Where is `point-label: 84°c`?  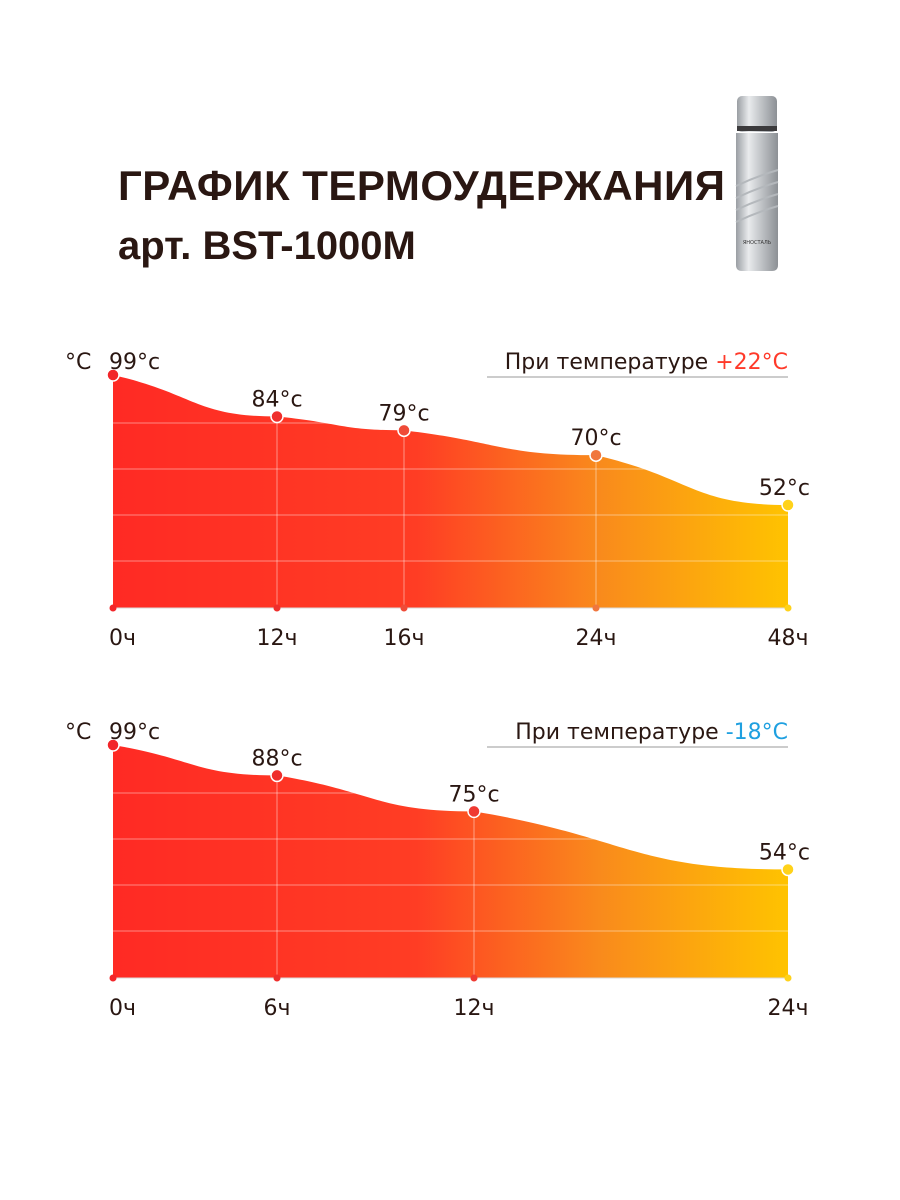
point-label: 84°c is located at coordinates (276, 399).